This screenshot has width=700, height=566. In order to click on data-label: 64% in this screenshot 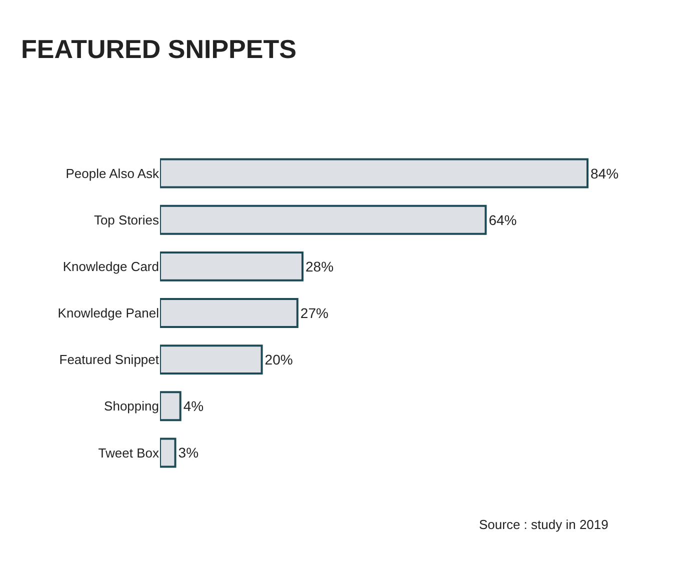, I will do `click(502, 220)`.